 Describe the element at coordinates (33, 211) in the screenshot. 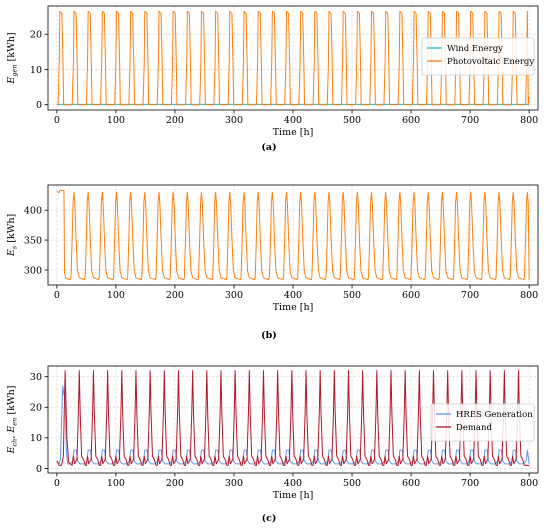

I see `y-tick-label: 400` at that location.